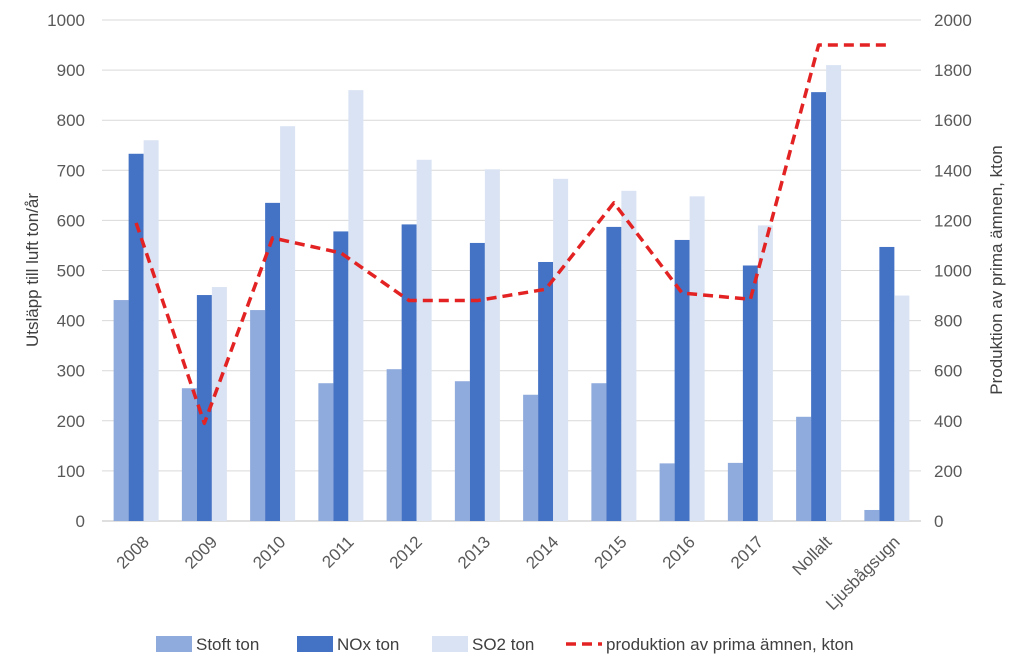 The width and height of the screenshot is (1024, 669). Describe the element at coordinates (953, 20) in the screenshot. I see `right-tick-label: 2000` at that location.